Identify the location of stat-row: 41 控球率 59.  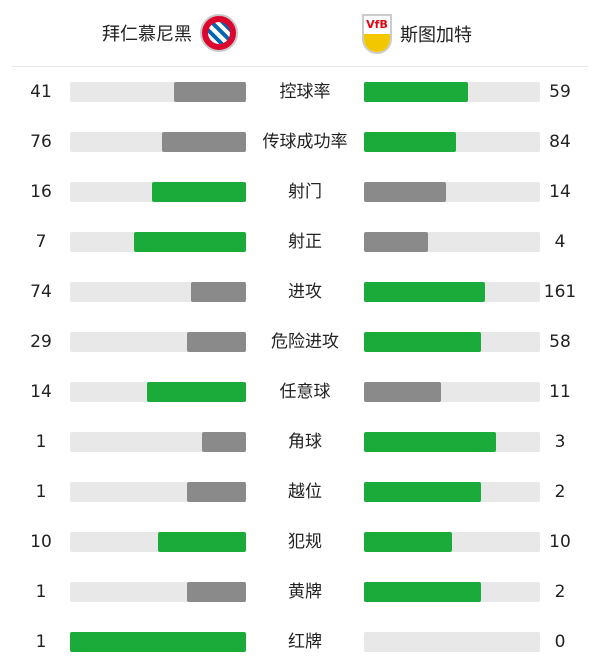
(300, 92).